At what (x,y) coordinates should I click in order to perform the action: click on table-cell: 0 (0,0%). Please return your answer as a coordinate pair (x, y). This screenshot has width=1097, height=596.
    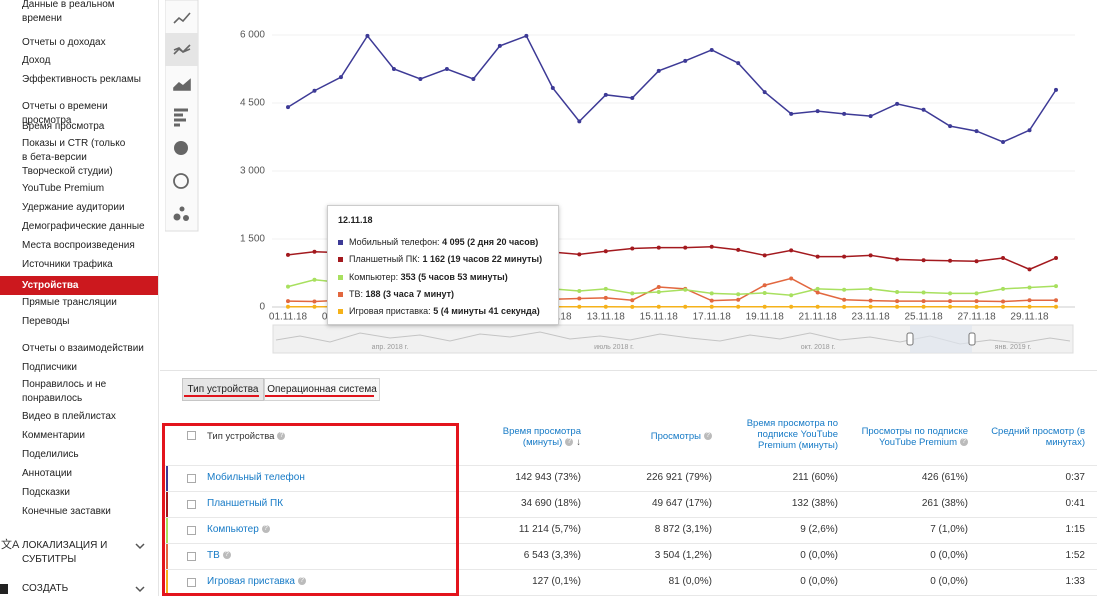
    Looking at the image, I should click on (819, 581).